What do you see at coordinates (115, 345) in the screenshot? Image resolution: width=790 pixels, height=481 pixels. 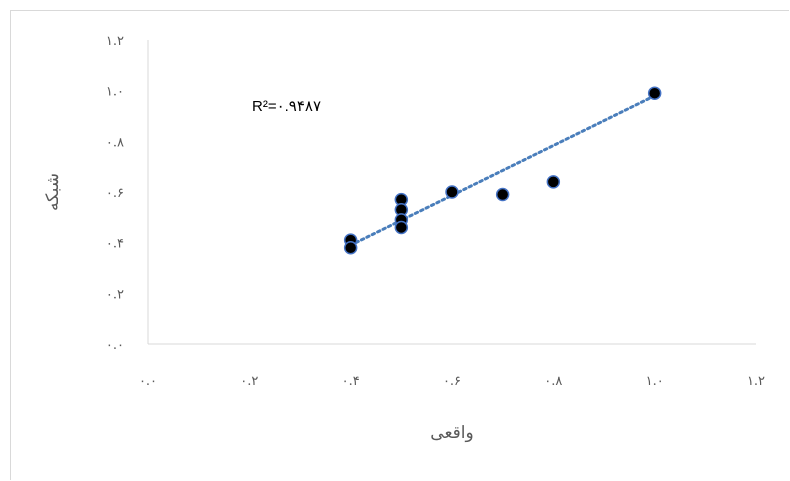 I see `y-tick-label: ۰.۰` at bounding box center [115, 345].